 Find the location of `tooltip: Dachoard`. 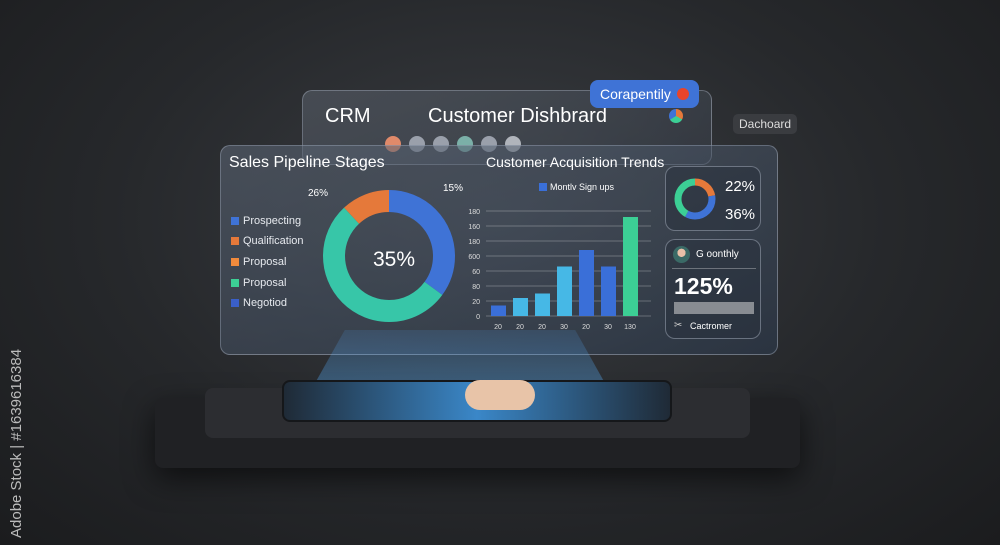

tooltip: Dachoard is located at coordinates (765, 124).